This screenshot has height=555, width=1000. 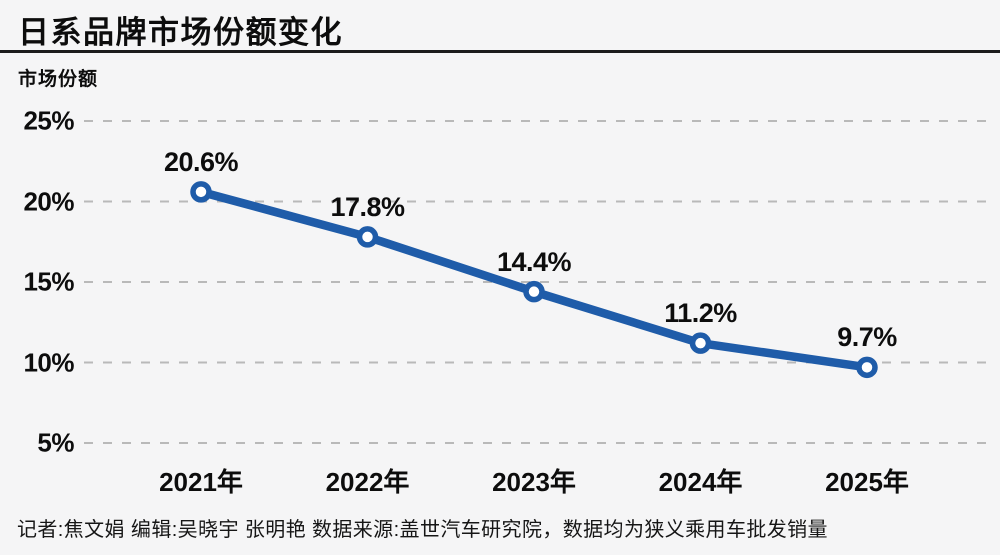 What do you see at coordinates (48, 120) in the screenshot?
I see `y-tick-label: 25%` at bounding box center [48, 120].